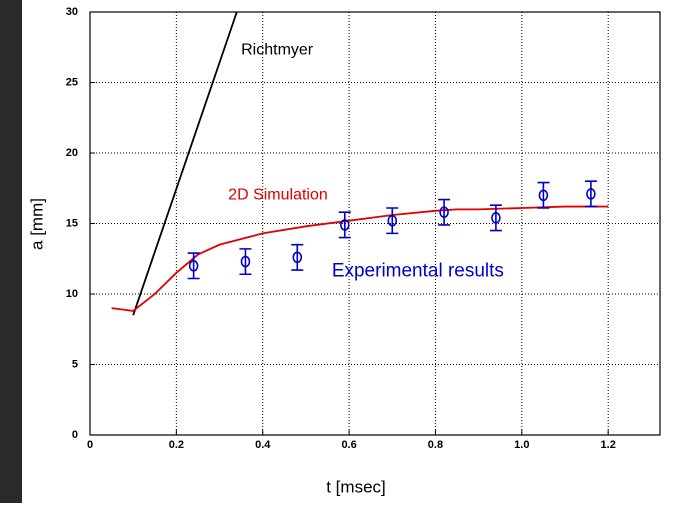 The image size is (673, 508). Describe the element at coordinates (90, 445) in the screenshot. I see `x-tick-label: 0` at that location.